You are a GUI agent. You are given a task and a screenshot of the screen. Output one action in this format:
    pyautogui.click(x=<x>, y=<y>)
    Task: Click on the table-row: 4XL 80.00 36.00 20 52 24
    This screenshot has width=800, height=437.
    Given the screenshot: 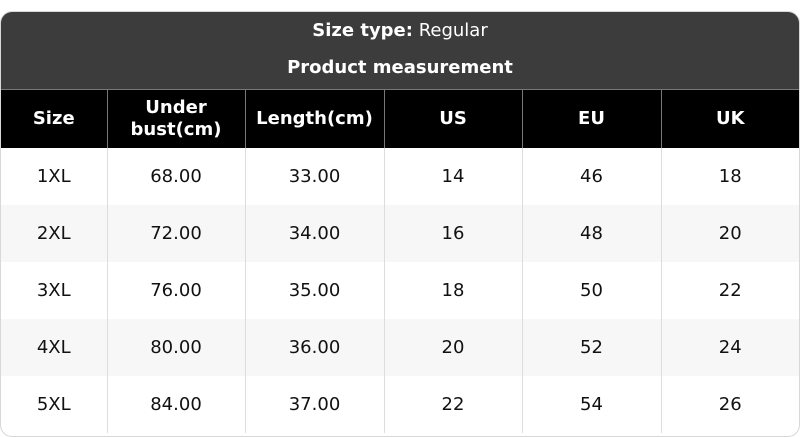 What is the action you would take?
    pyautogui.click(x=400, y=347)
    